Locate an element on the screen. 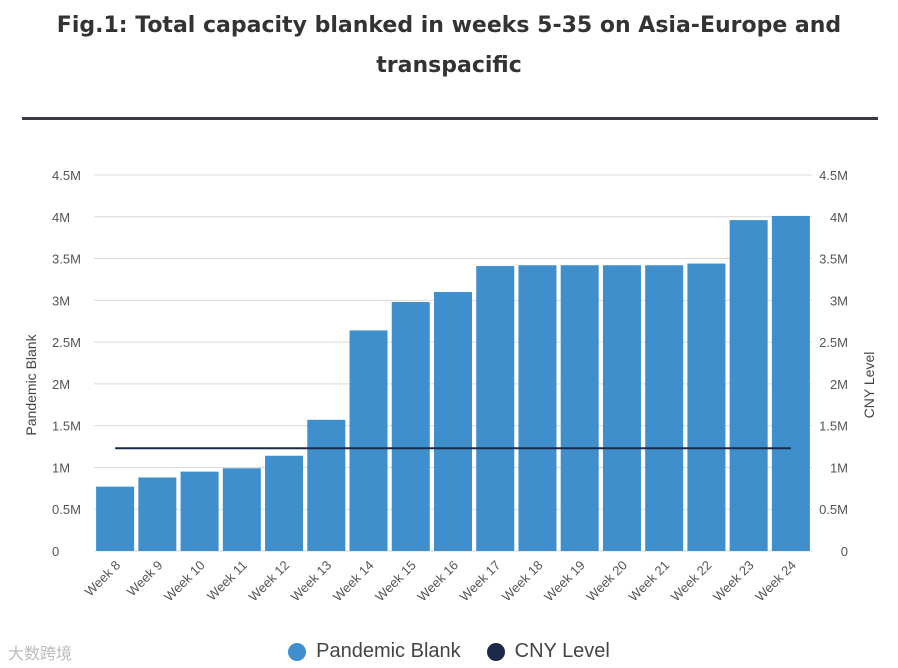 This screenshot has height=668, width=898. y-tick-label-left: 2M is located at coordinates (61, 384).